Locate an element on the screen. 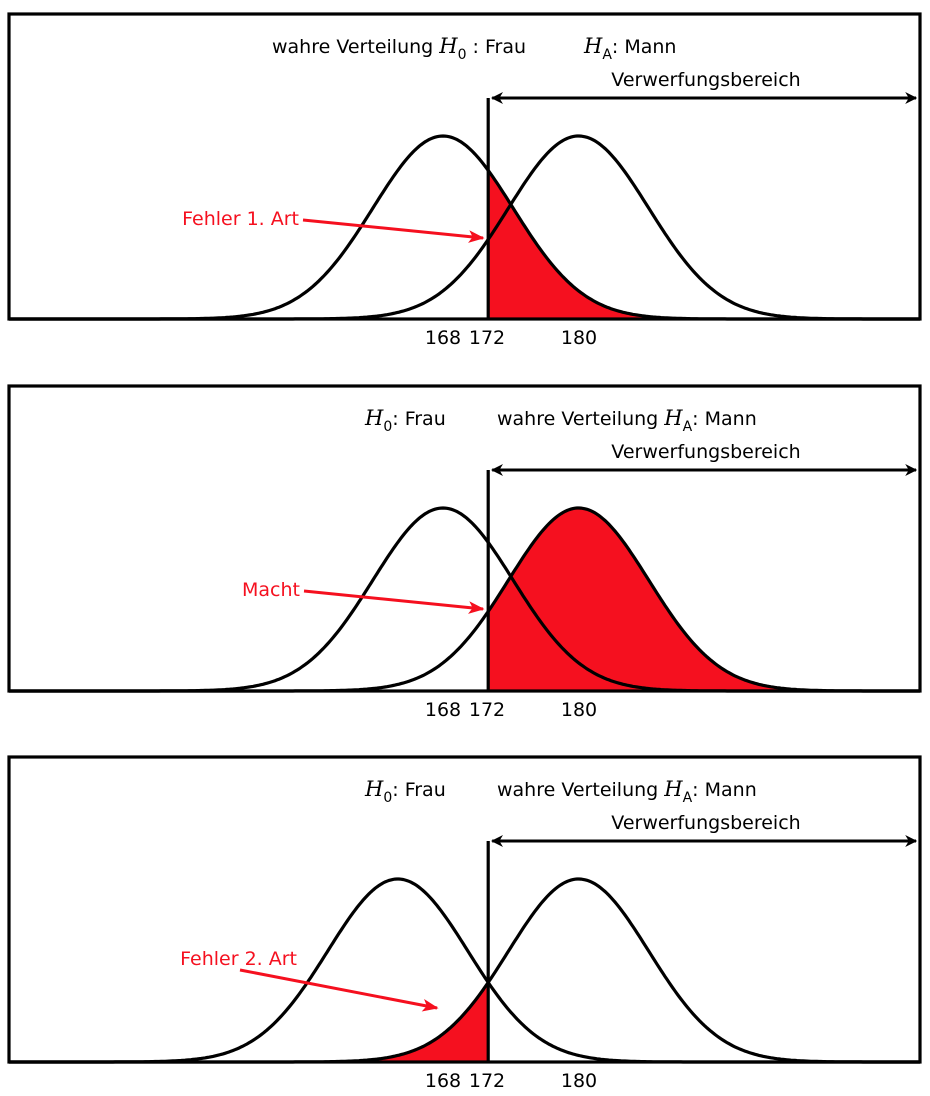  annotation-label: Macht is located at coordinates (271, 590).